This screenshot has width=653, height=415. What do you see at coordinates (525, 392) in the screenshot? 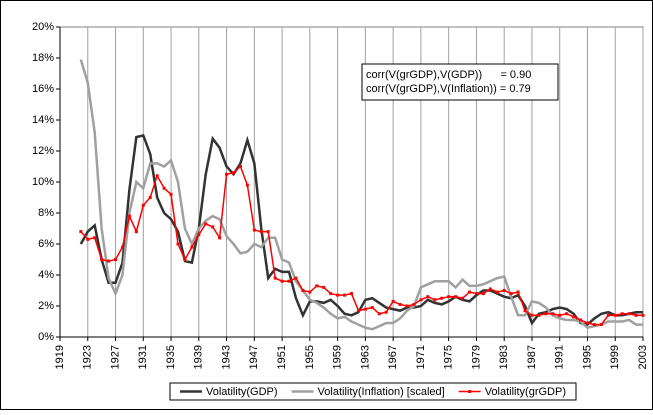
I see `legend-label: Volatility(grGDP)` at bounding box center [525, 392].